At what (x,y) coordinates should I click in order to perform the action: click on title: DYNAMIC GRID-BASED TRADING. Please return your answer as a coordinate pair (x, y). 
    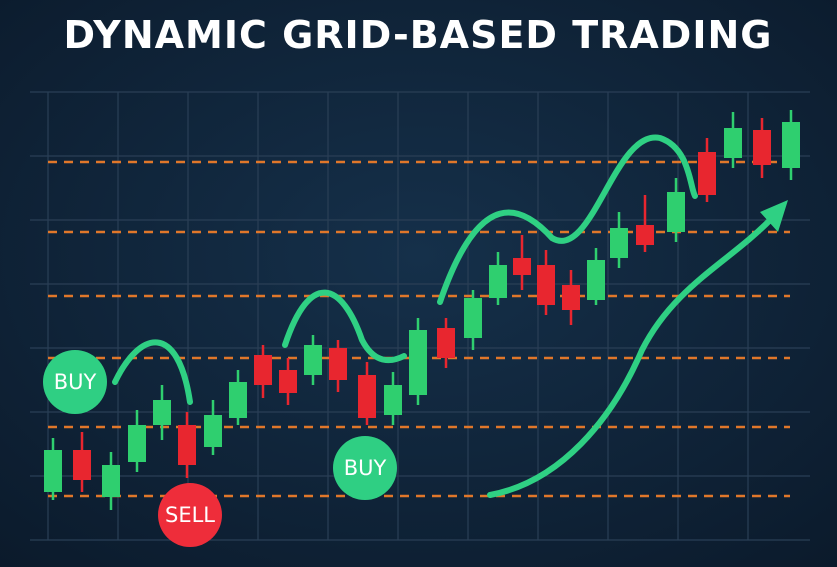
    Looking at the image, I should click on (418, 35).